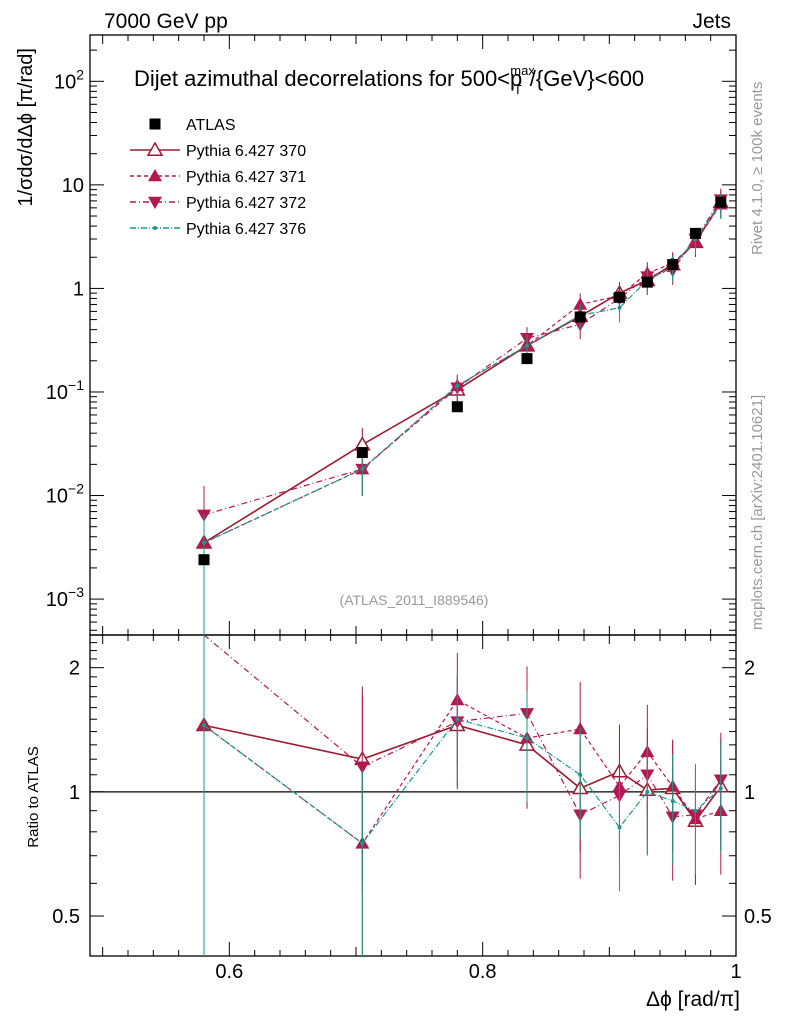 This screenshot has height=1024, width=786. Describe the element at coordinates (74, 793) in the screenshot. I see `y-tick-label-bottom: 1` at that location.